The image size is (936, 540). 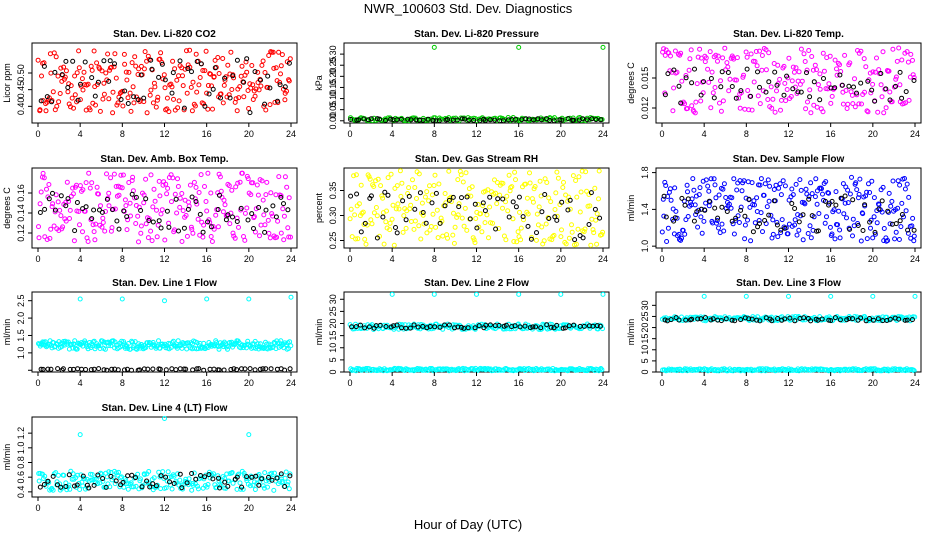 What do you see at coordinates (789, 159) in the screenshot?
I see `panel-title: Stan. Dev. Sample Flow` at bounding box center [789, 159].